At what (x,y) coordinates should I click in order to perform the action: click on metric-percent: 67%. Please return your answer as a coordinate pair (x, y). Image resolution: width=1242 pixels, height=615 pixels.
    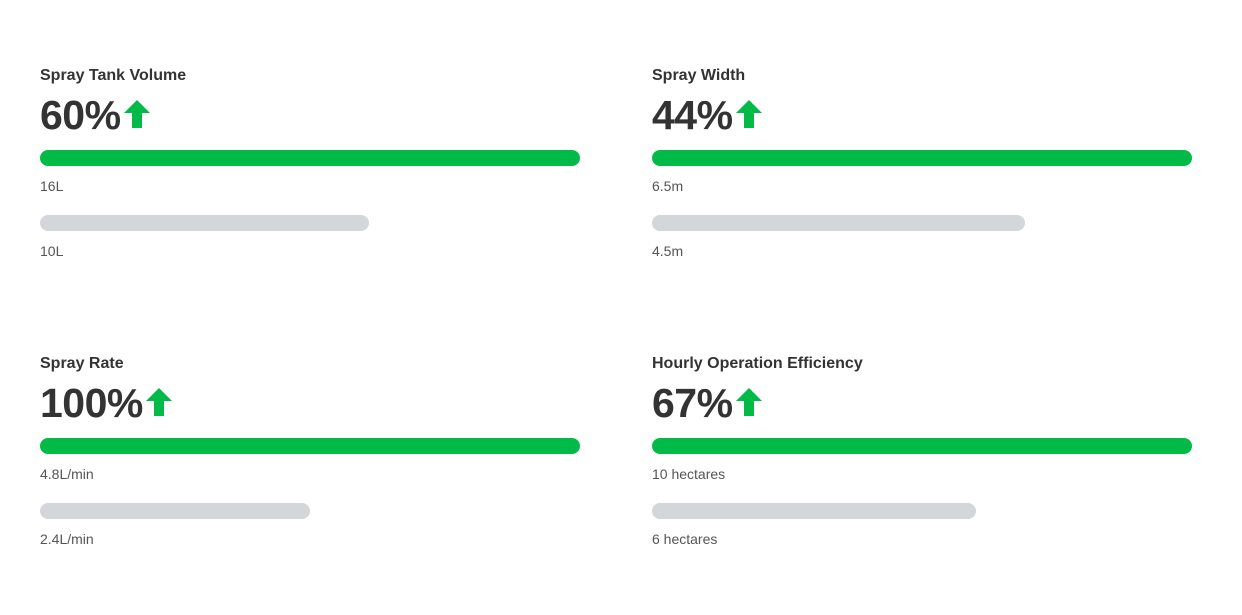
    Looking at the image, I should click on (692, 403).